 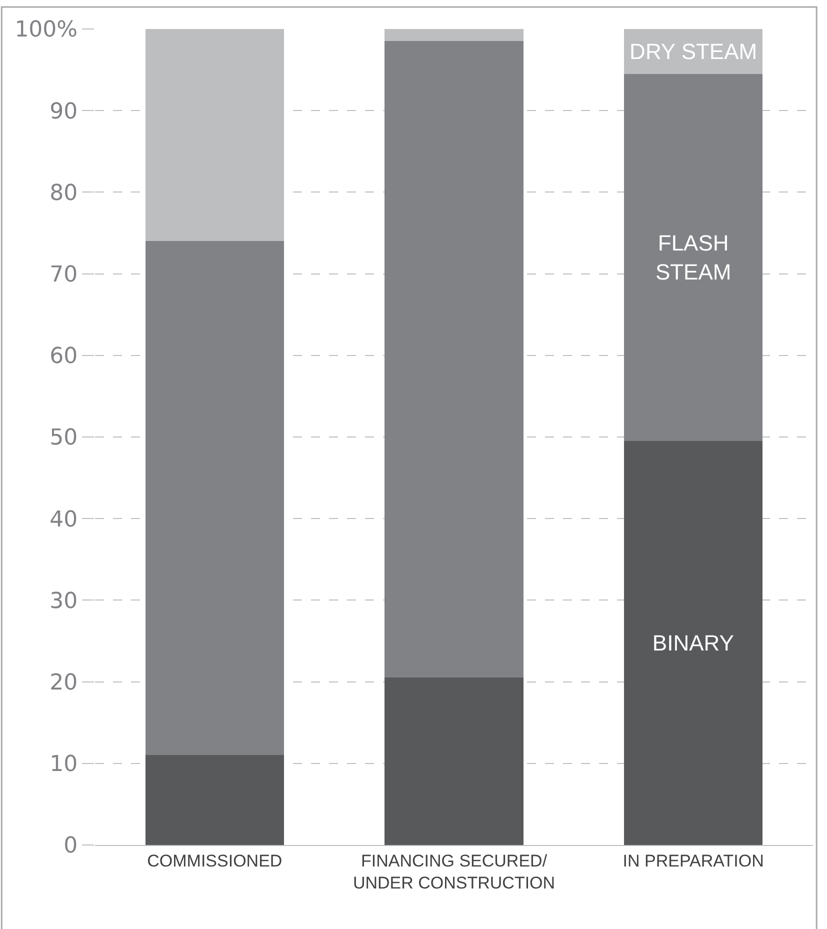 I want to click on y-tick-label: 60, so click(x=64, y=357).